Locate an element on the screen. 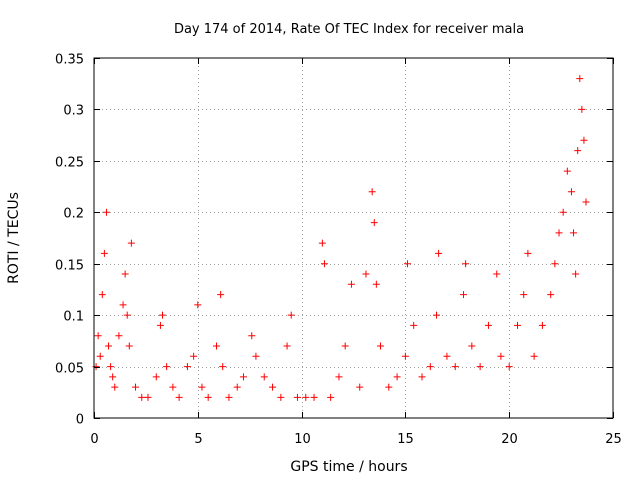 The height and width of the screenshot is (480, 640). x-axis-title: GPS time / hours is located at coordinates (348, 467).